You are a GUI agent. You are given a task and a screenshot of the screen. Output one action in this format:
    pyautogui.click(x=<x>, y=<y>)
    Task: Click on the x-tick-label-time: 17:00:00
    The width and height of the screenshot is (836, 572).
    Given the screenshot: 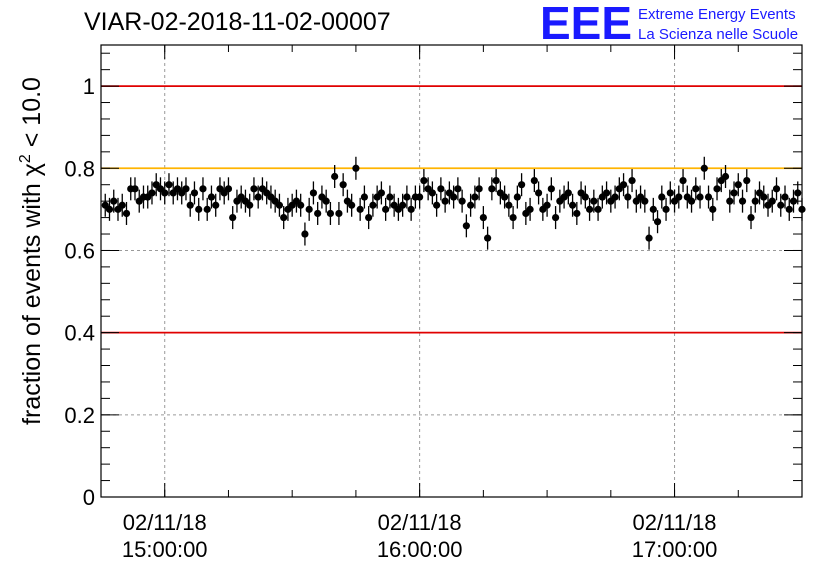 What is the action you would take?
    pyautogui.click(x=675, y=549)
    